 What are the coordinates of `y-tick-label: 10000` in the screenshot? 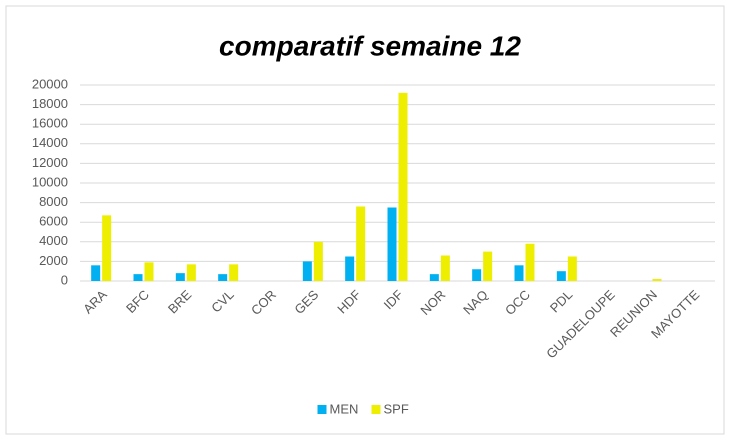 It's located at (50, 181).